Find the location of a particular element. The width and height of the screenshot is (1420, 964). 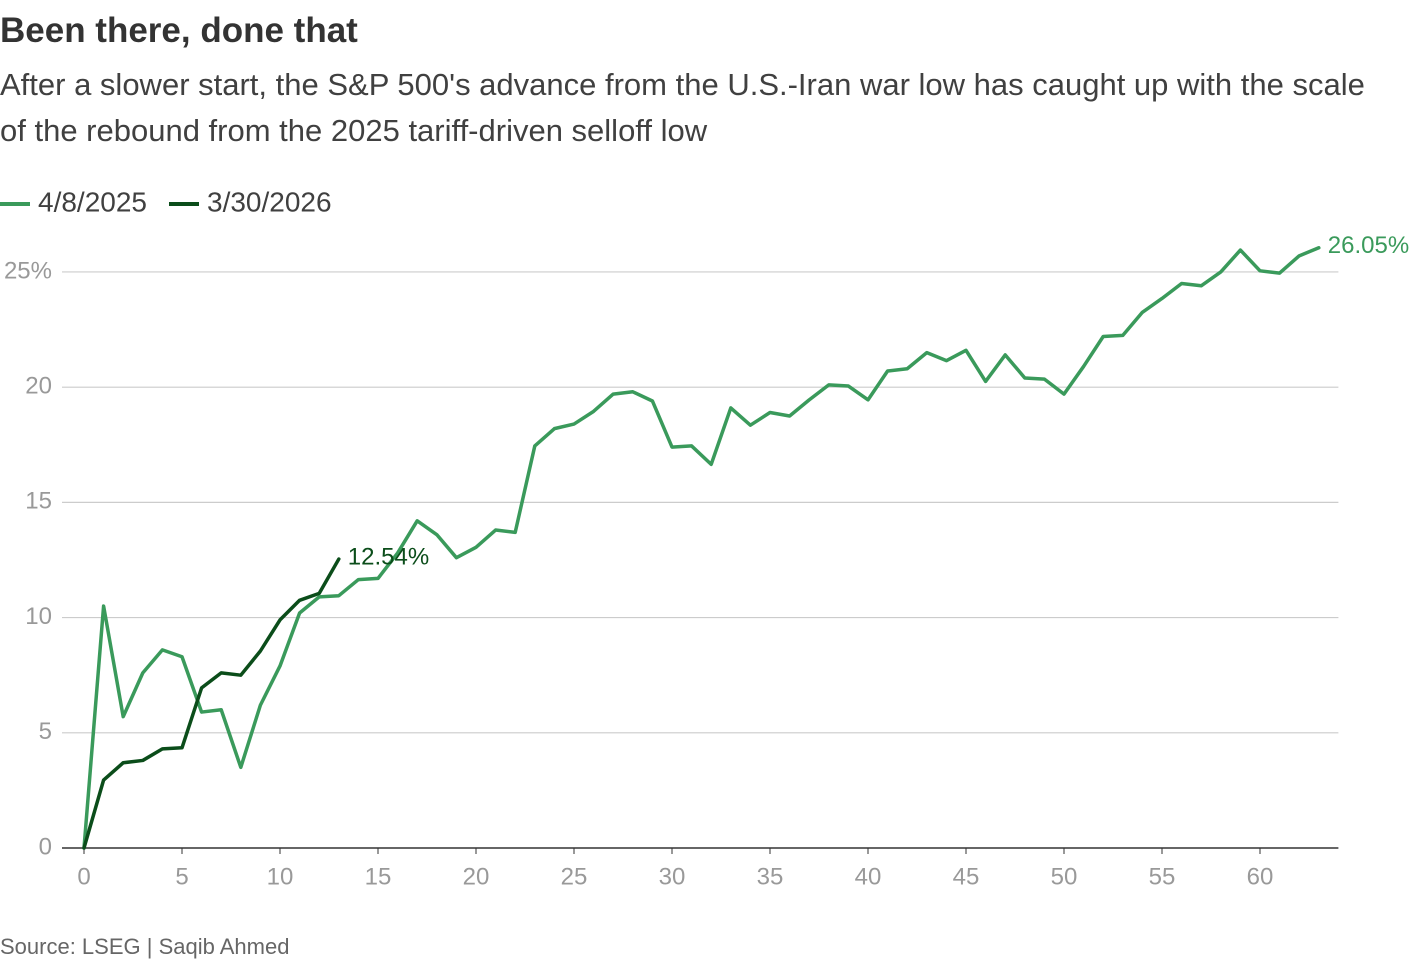

legend-label: 4/8/2025 is located at coordinates (92, 201).